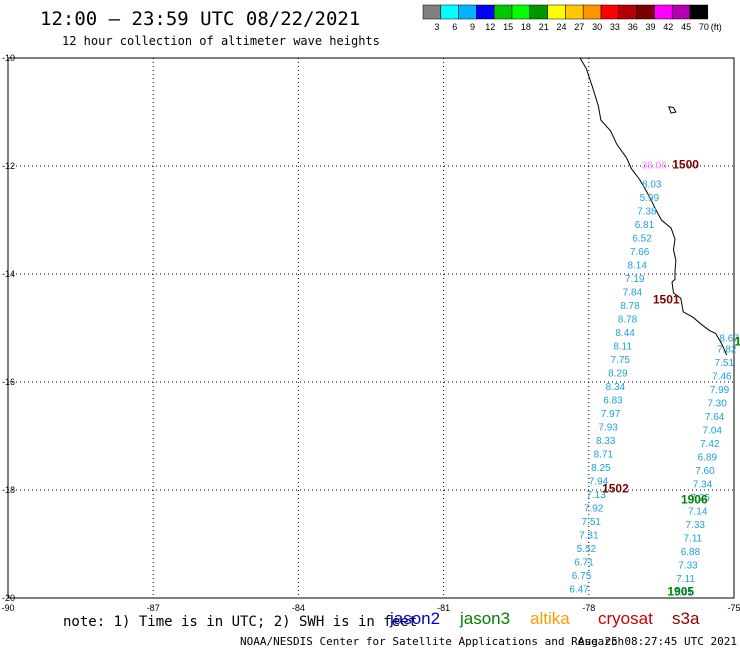 This screenshot has width=740, height=650. What do you see at coordinates (490, 27) in the screenshot?
I see `legend-value: 12` at bounding box center [490, 27].